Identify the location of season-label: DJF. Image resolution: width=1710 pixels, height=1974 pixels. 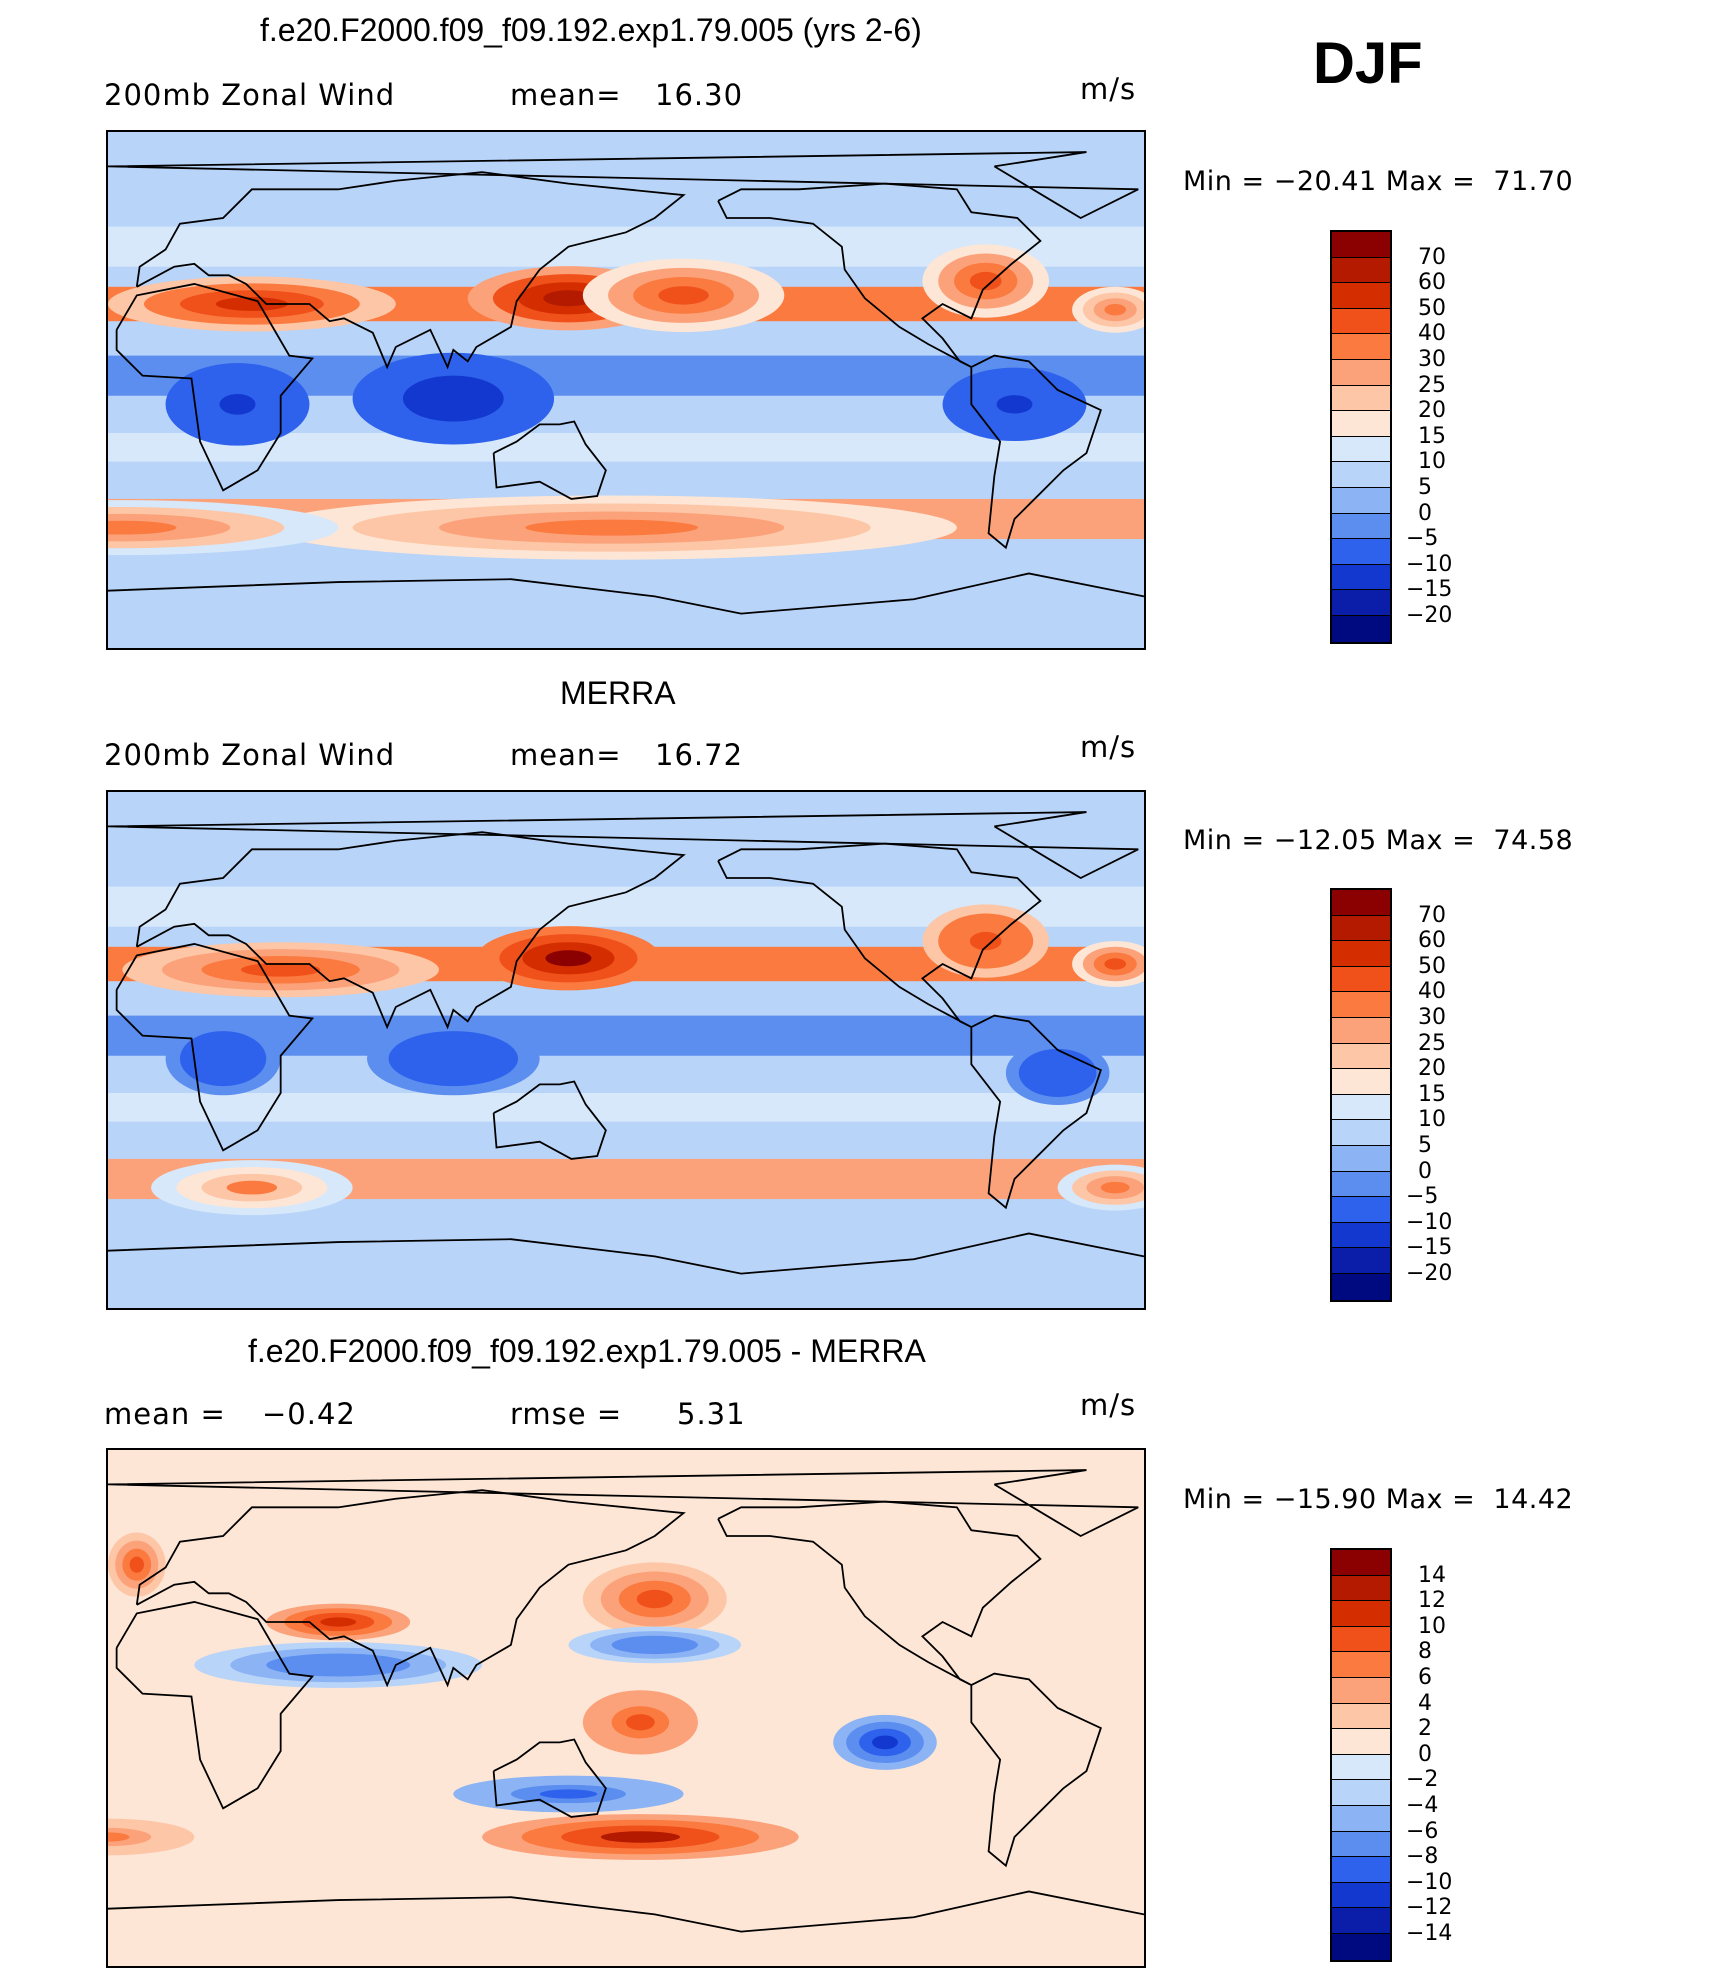
(1368, 63).